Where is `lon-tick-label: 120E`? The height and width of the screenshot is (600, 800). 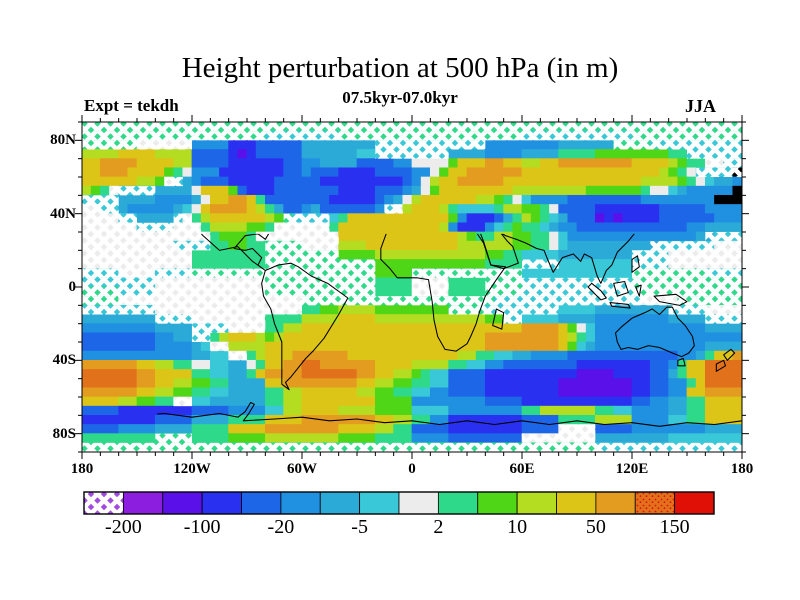
lon-tick-label: 120E is located at coordinates (632, 469).